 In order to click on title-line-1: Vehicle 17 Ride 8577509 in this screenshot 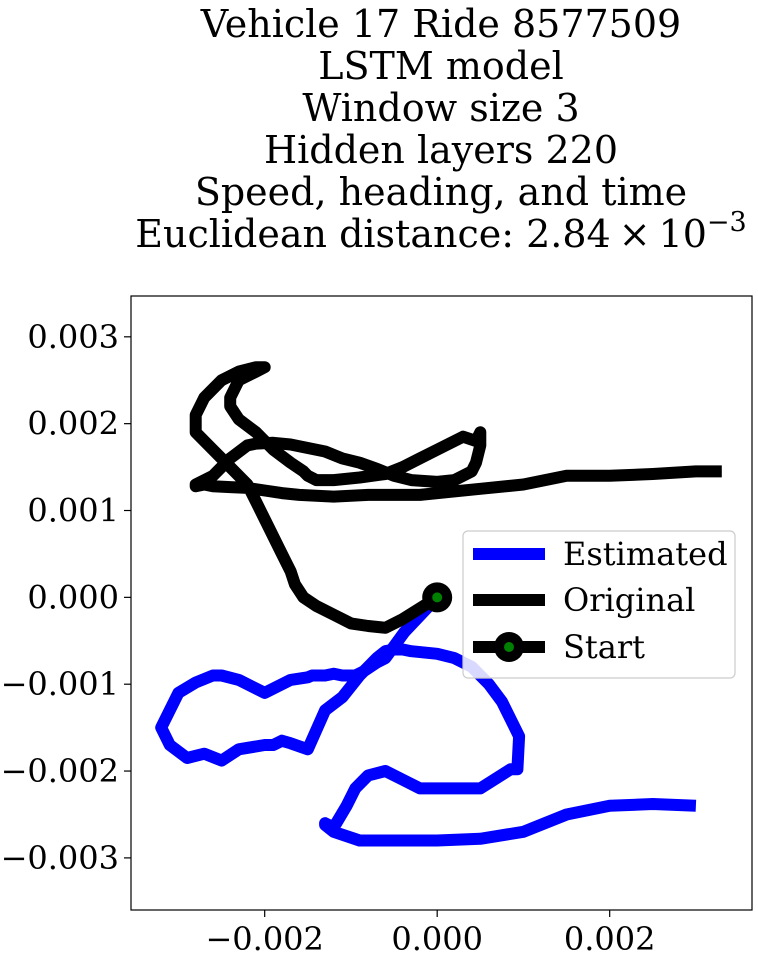, I will do `click(440, 24)`.